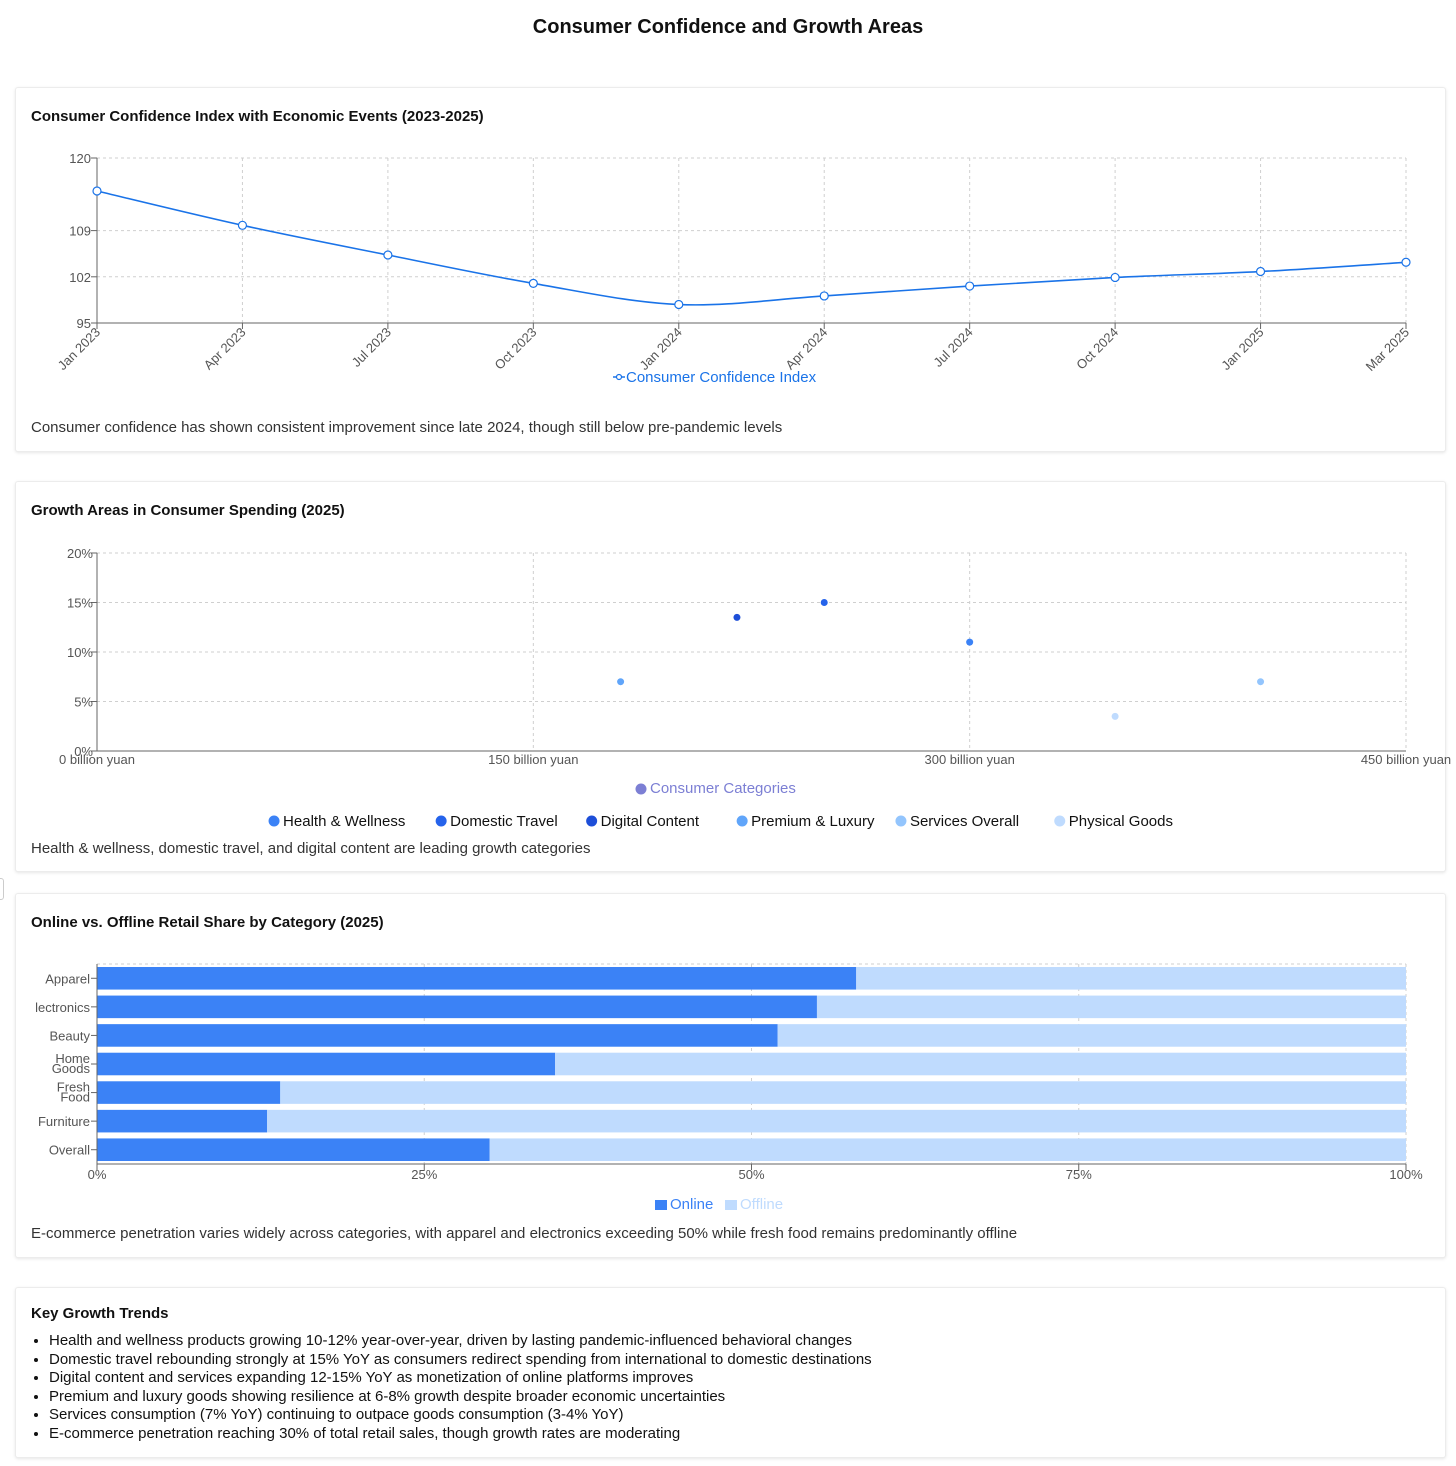  Describe the element at coordinates (80, 652) in the screenshot. I see `growth-y-tick-label: 10%` at that location.